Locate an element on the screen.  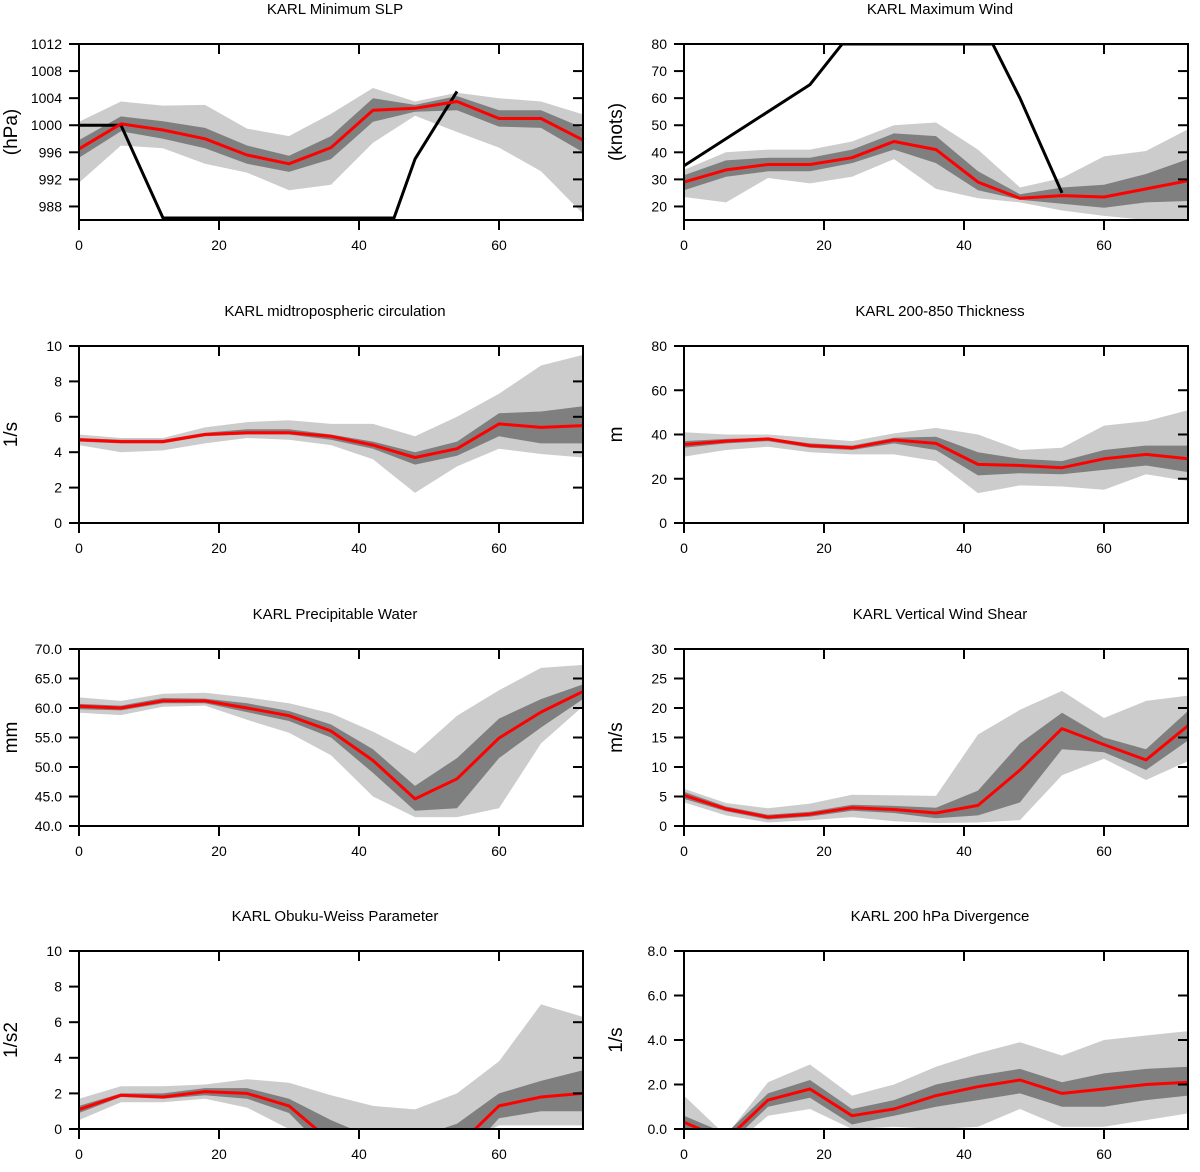
chart-title: KARL Minimum SLP is located at coordinates (335, 9).